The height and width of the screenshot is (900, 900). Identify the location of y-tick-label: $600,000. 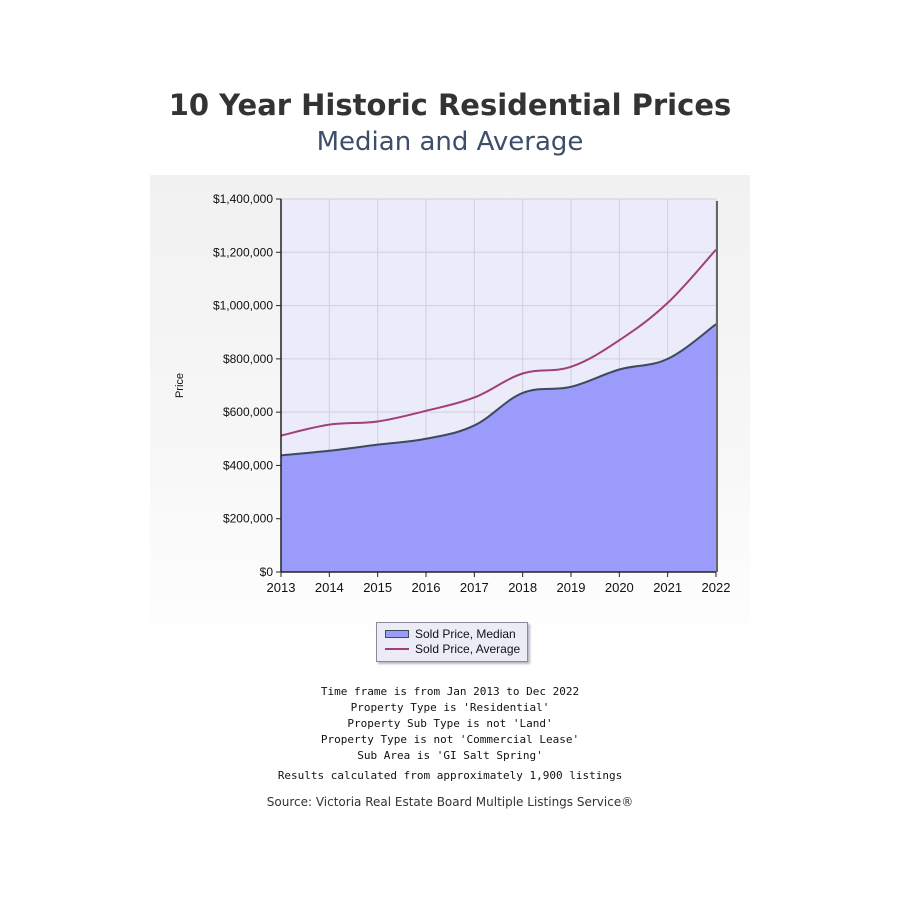
(248, 412).